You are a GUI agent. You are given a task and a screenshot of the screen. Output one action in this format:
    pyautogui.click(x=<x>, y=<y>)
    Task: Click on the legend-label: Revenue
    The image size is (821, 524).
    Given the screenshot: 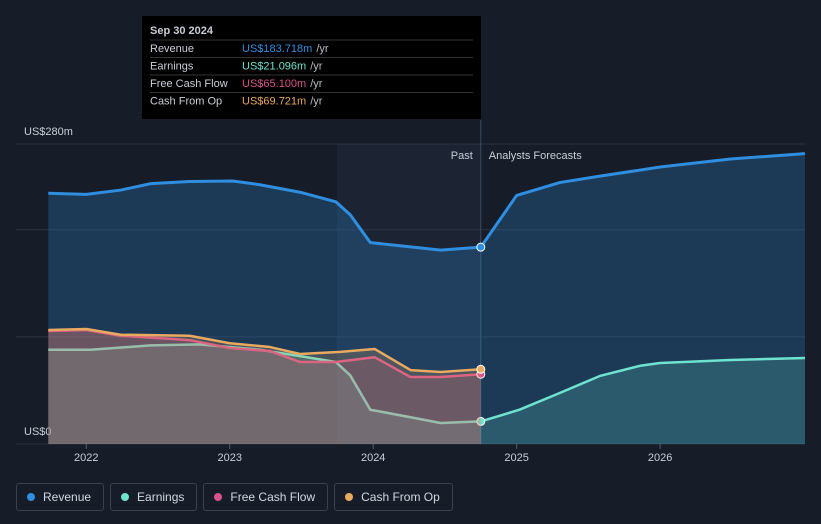 What is the action you would take?
    pyautogui.click(x=67, y=497)
    